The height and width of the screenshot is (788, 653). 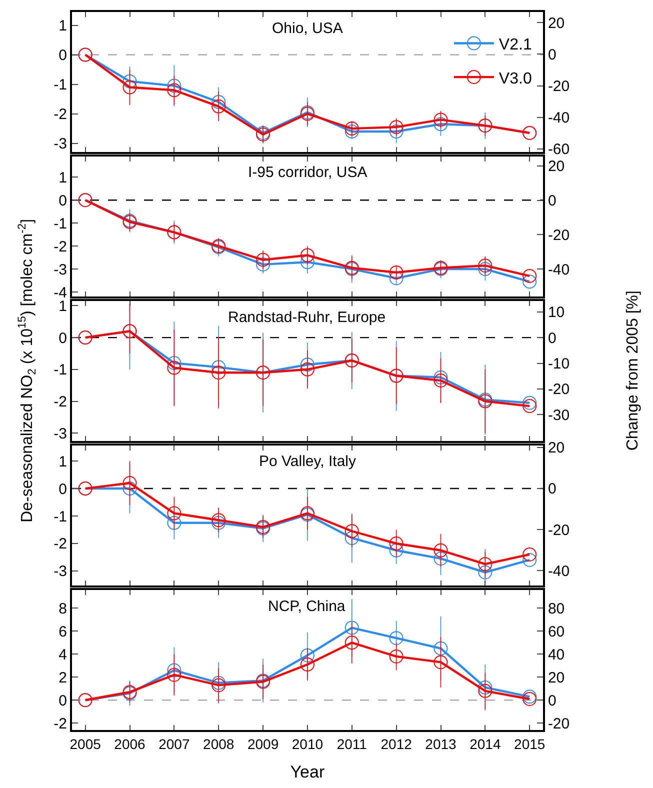 I want to click on x-tick-label: 2010, so click(x=308, y=744).